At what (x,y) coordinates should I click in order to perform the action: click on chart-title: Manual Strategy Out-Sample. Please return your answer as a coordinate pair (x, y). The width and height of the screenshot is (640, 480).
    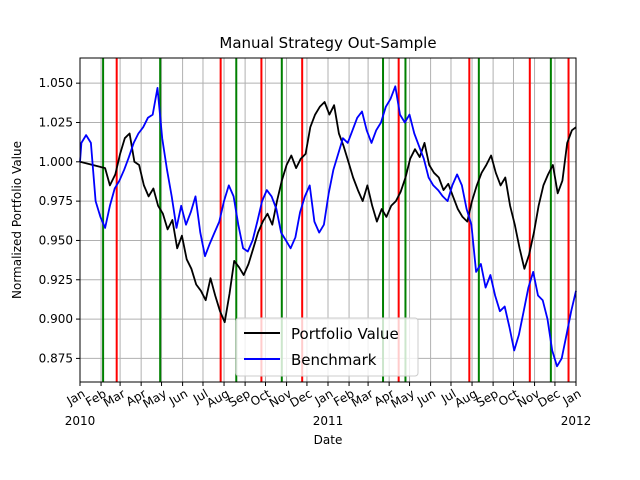
    Looking at the image, I should click on (327, 43).